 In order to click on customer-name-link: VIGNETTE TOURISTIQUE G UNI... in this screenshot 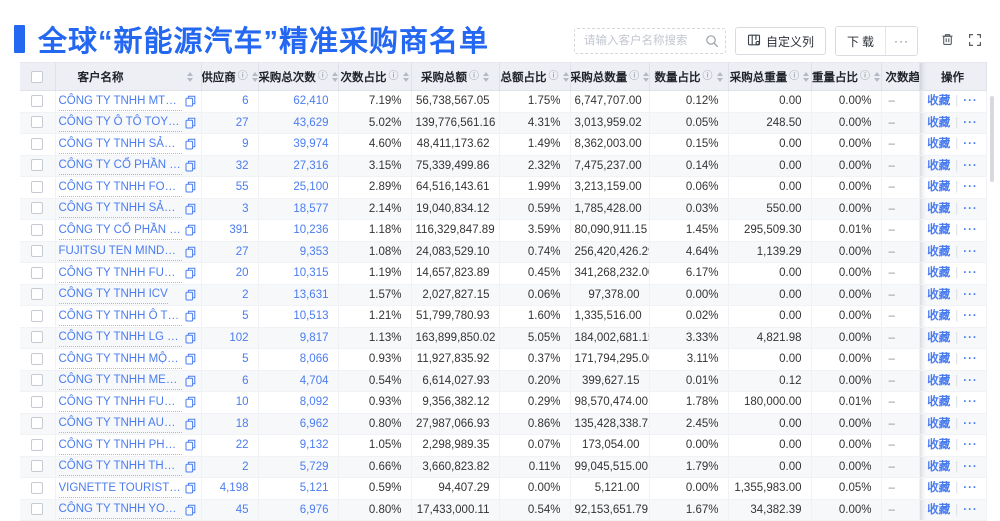, I will do `click(120, 488)`.